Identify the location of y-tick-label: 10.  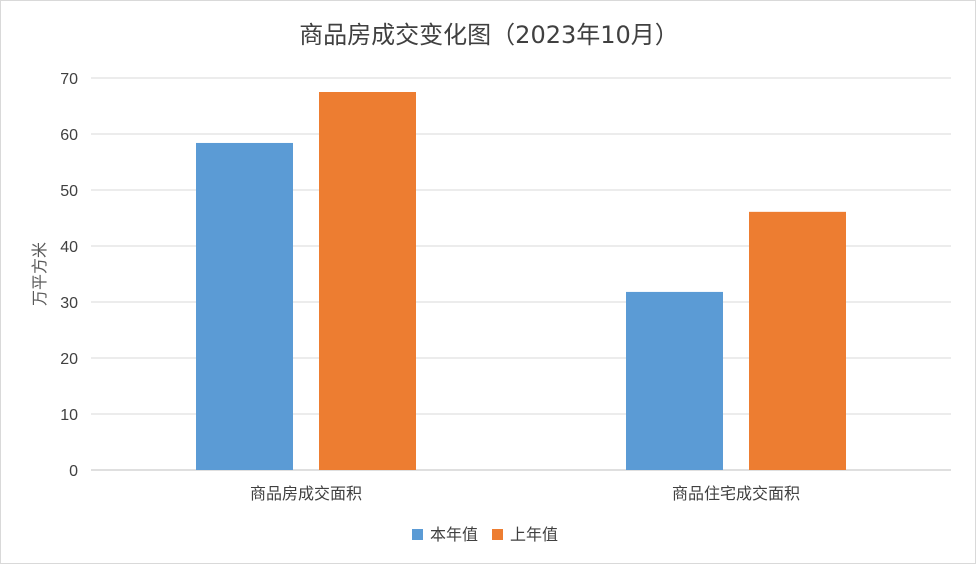
(69, 415).